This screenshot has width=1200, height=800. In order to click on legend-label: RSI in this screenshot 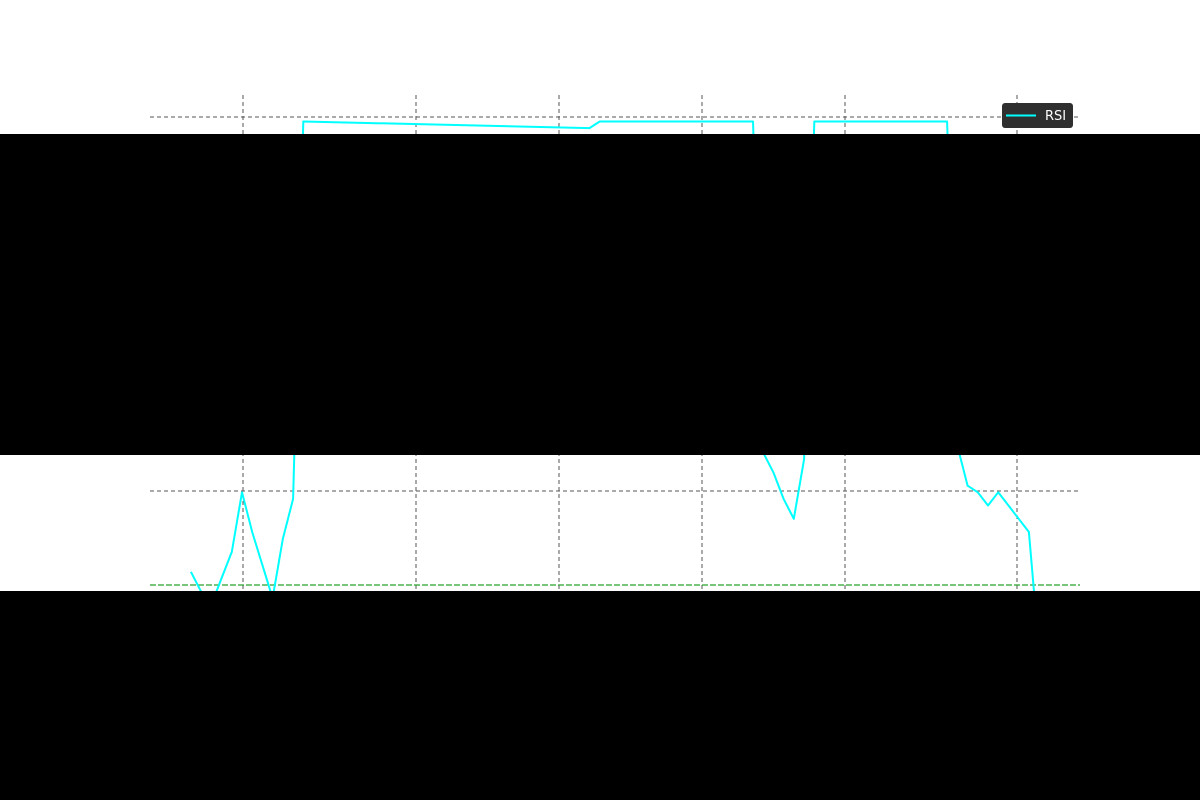, I will do `click(1055, 116)`.